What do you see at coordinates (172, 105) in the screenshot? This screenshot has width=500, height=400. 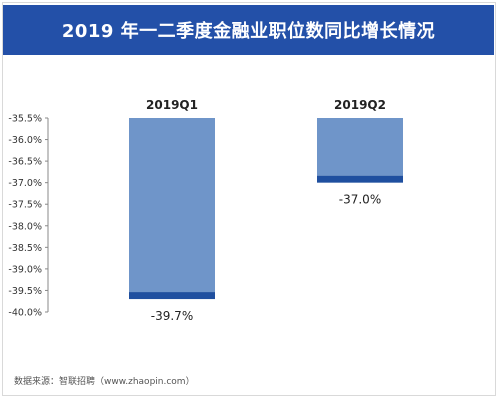 I see `category-label: 2019Q1` at bounding box center [172, 105].